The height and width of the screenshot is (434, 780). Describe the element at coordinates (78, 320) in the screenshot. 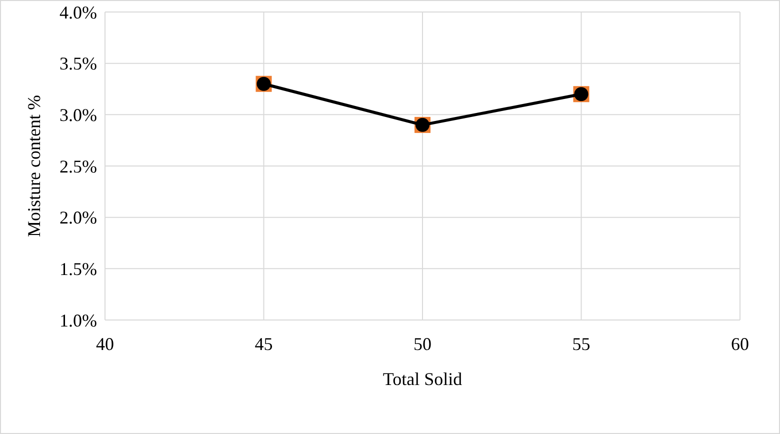

I see `y-tick-label: 1.0%` at that location.